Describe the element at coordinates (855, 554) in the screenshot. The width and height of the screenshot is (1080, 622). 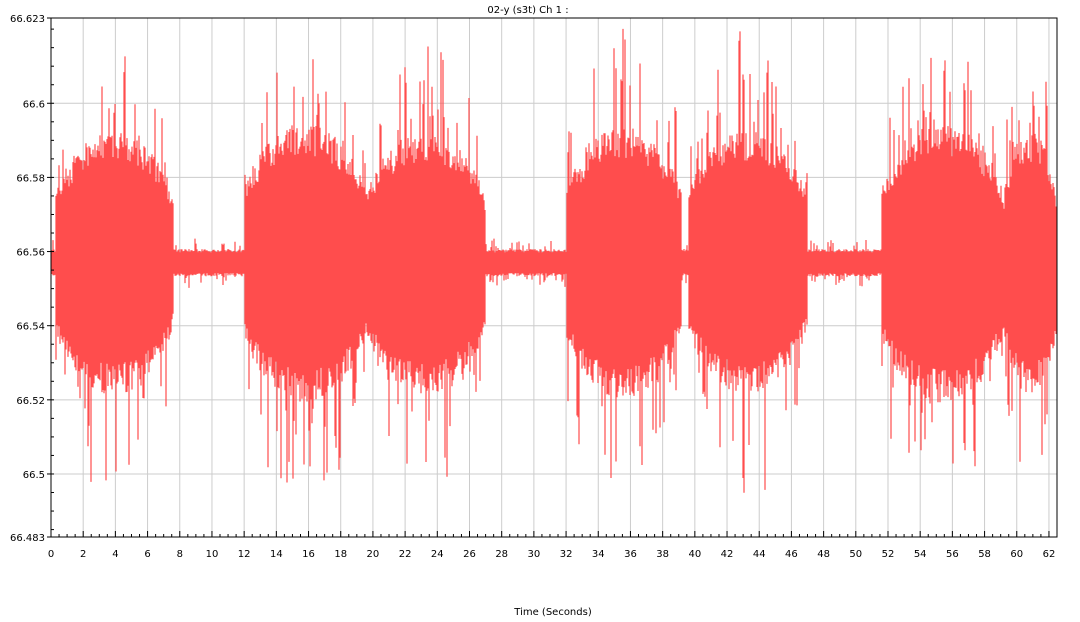
I see `x-tick-label: 50` at that location.